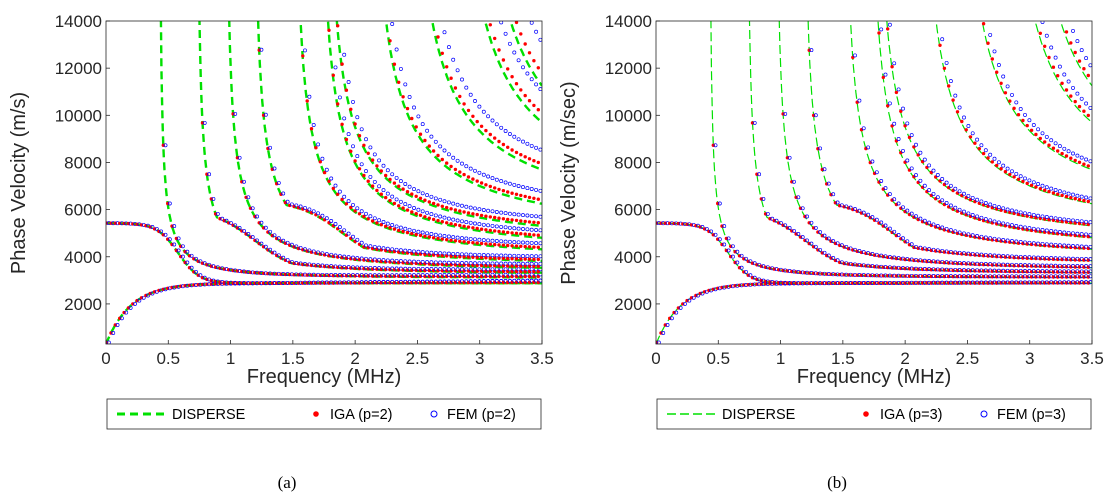 This screenshot has height=499, width=1110. I want to click on y-tick-label: 2000, so click(633, 304).